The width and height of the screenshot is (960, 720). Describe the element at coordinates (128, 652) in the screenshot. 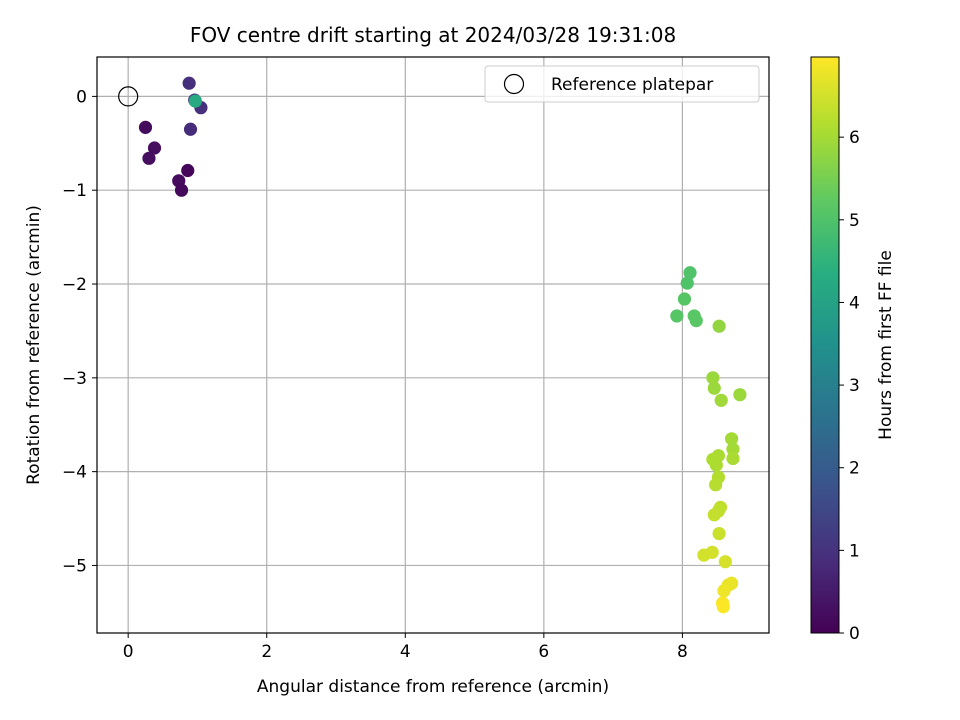

I see `x-tick-label: 0` at that location.